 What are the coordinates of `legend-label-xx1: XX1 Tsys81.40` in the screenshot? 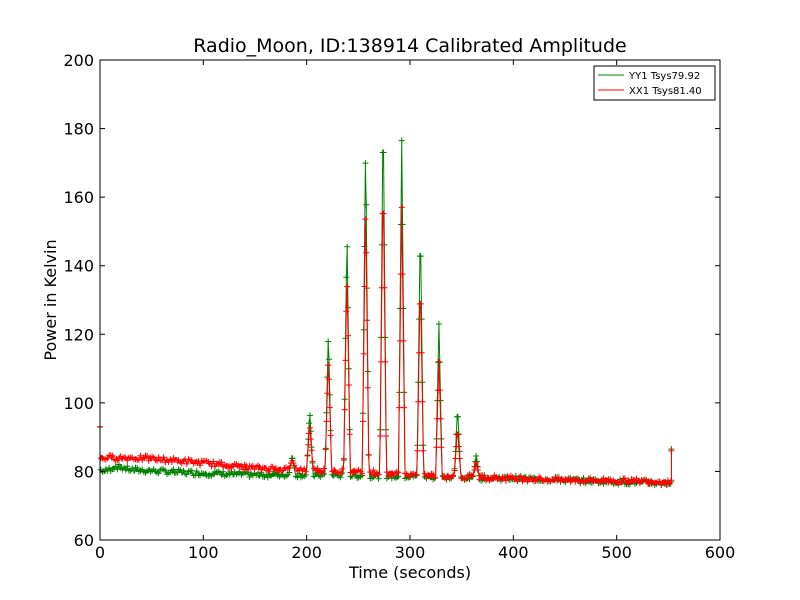 It's located at (665, 91).